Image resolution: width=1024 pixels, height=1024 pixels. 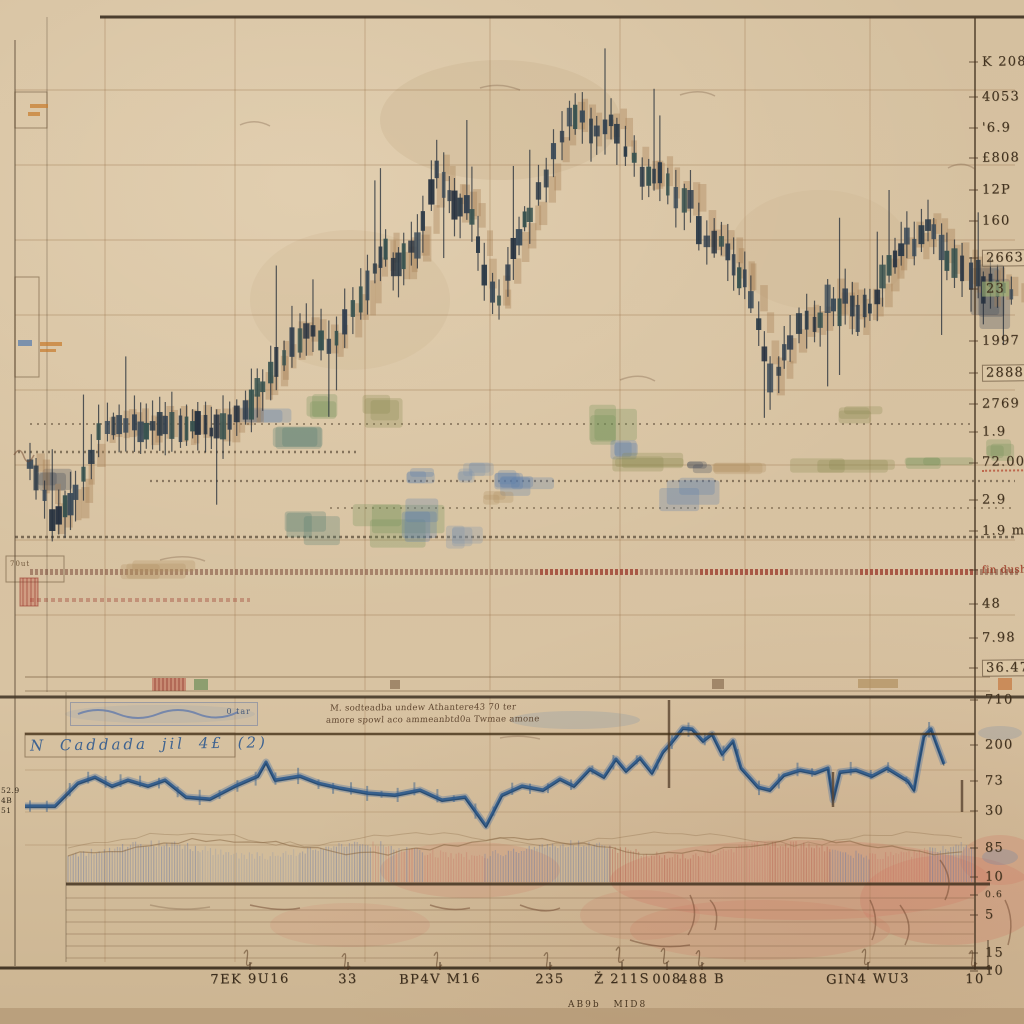 What do you see at coordinates (994, 500) in the screenshot?
I see `y-axis-label: 2.9` at bounding box center [994, 500].